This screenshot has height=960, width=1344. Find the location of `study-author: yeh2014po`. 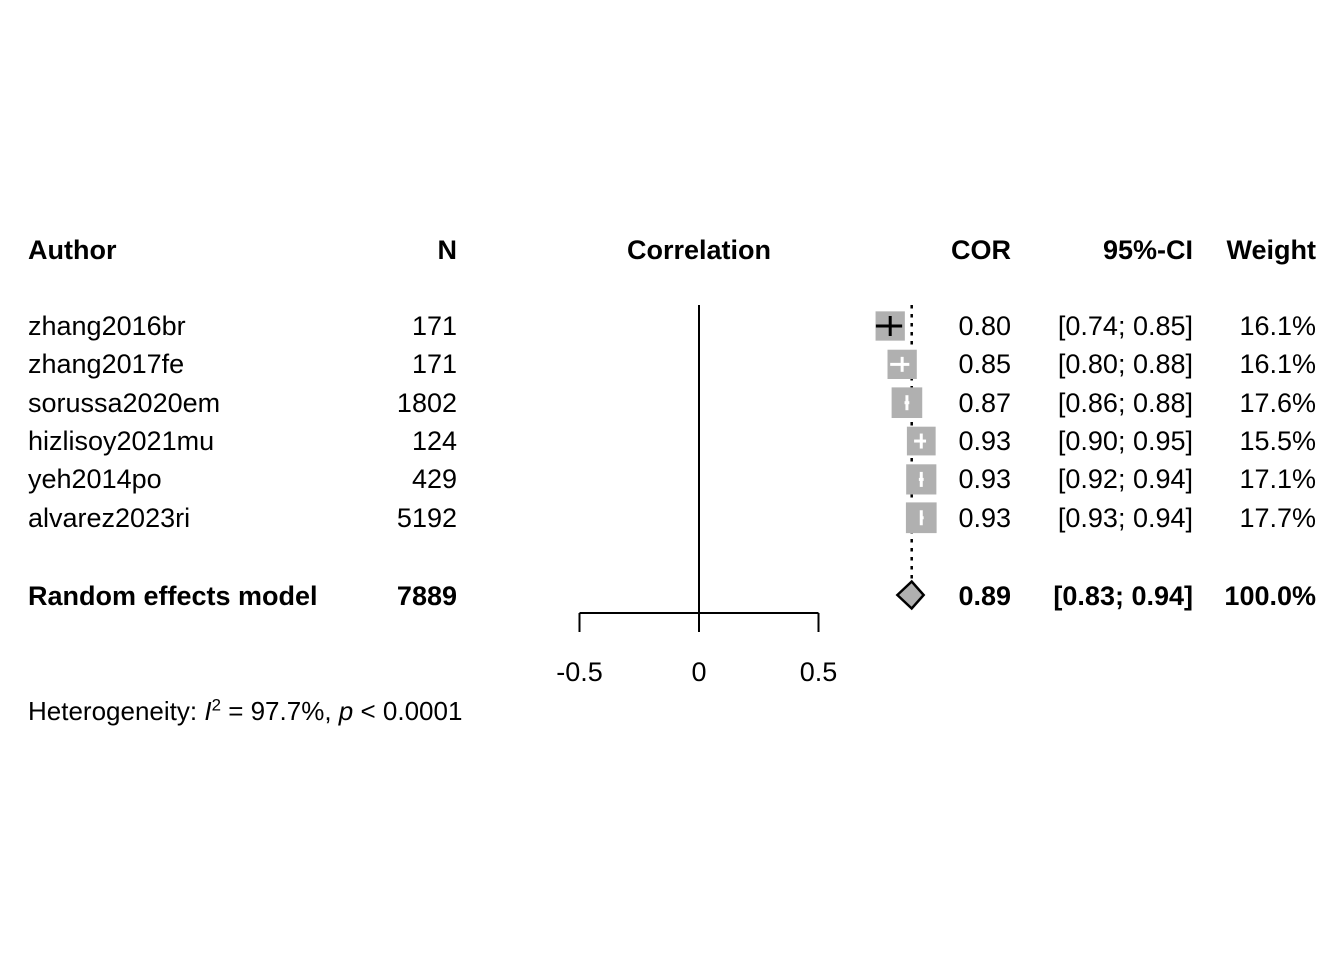

study-author: yeh2014po is located at coordinates (95, 479).